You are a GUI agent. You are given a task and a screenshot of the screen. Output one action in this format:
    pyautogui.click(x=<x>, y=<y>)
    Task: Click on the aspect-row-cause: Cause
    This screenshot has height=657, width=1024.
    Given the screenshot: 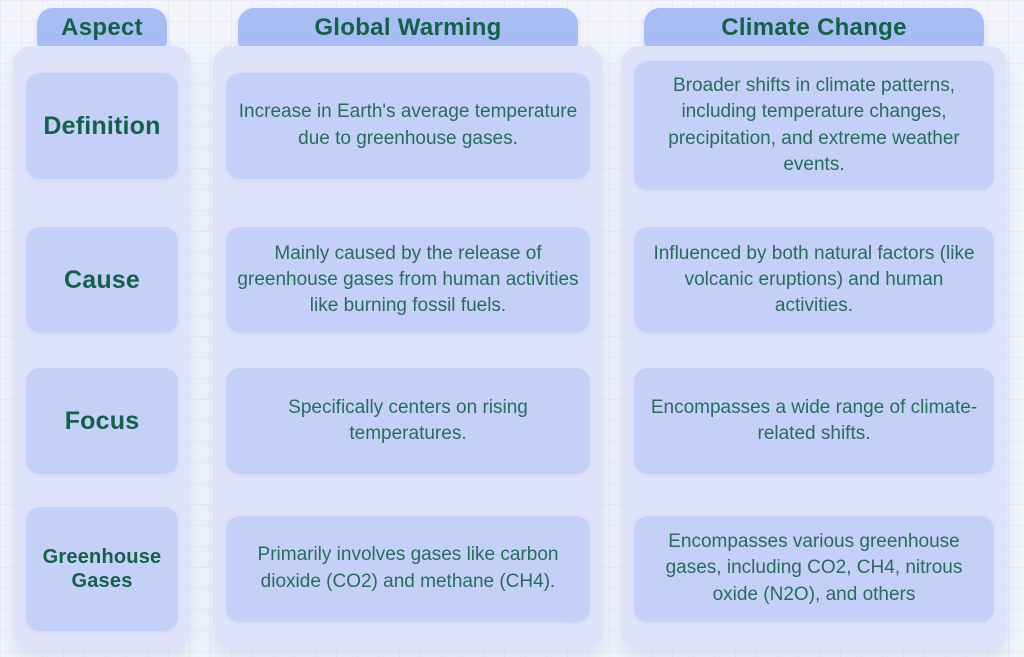 What is the action you would take?
    pyautogui.click(x=102, y=280)
    